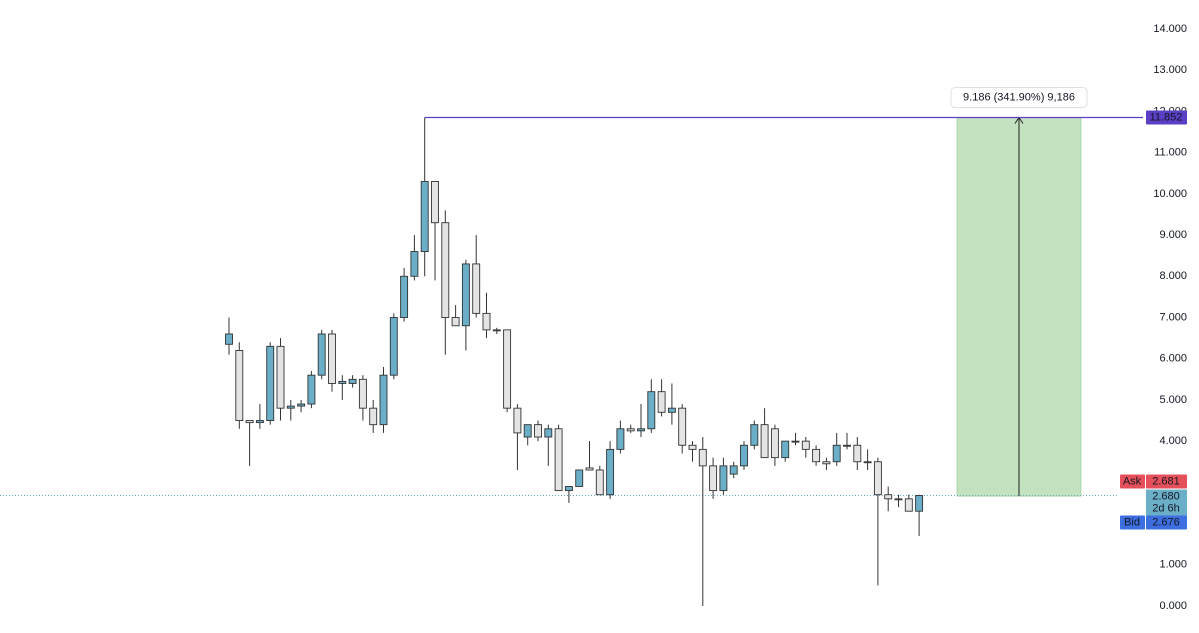 This screenshot has height=633, width=1199. I want to click on y-tick-label: 8.000, so click(1173, 276).